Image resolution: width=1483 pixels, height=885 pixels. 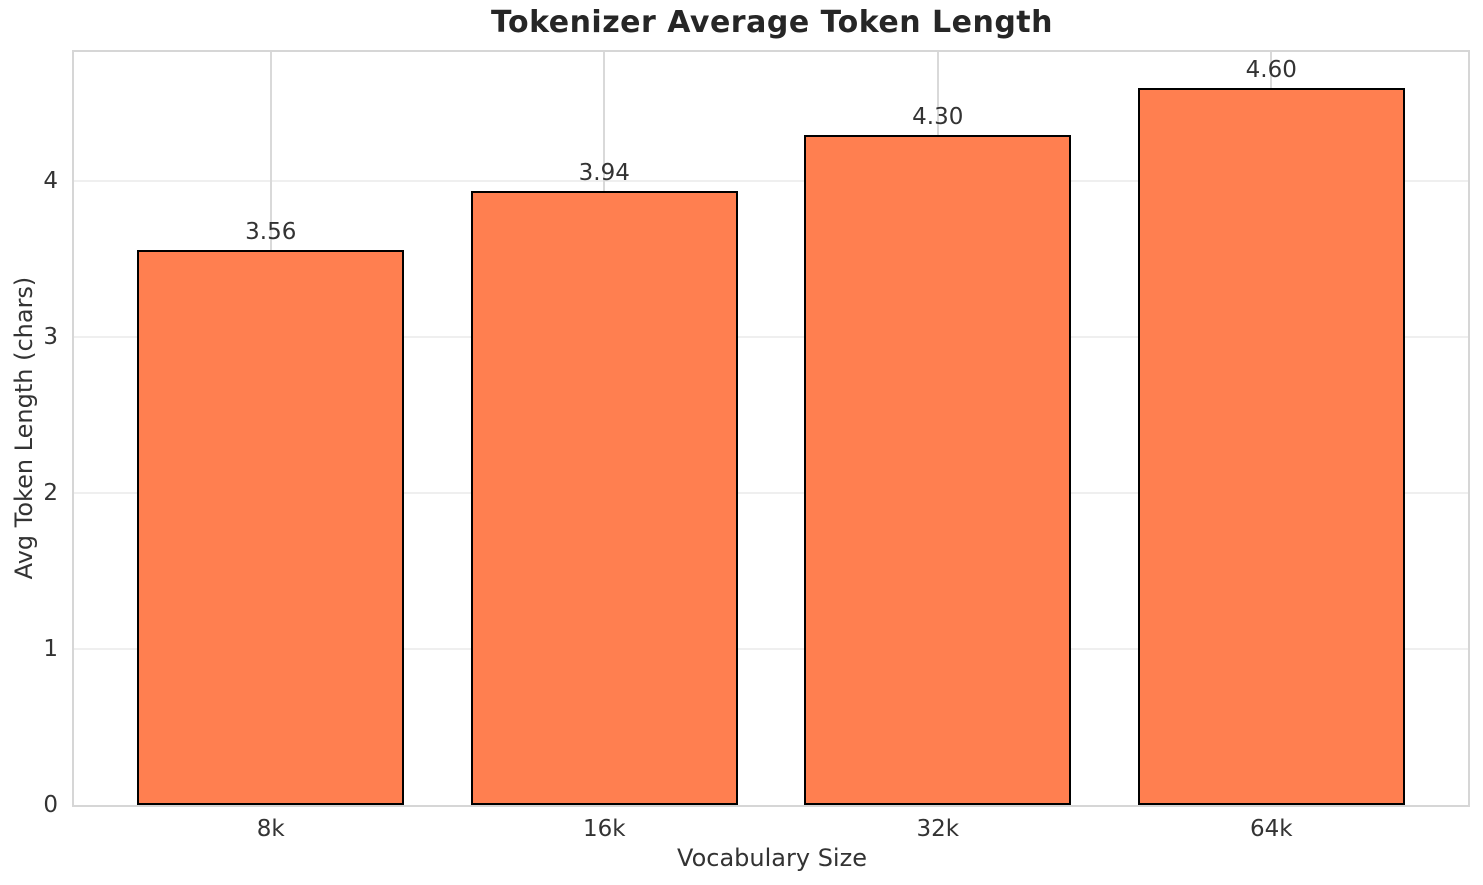 What do you see at coordinates (938, 116) in the screenshot?
I see `bar-value-label-32k: 4.30` at bounding box center [938, 116].